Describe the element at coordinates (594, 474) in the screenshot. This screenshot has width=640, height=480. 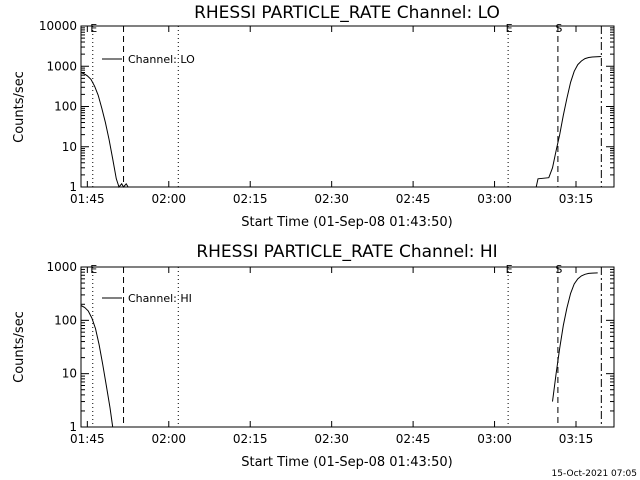
I see `footer-timestamp: 15-Oct-2021 07:05` at that location.